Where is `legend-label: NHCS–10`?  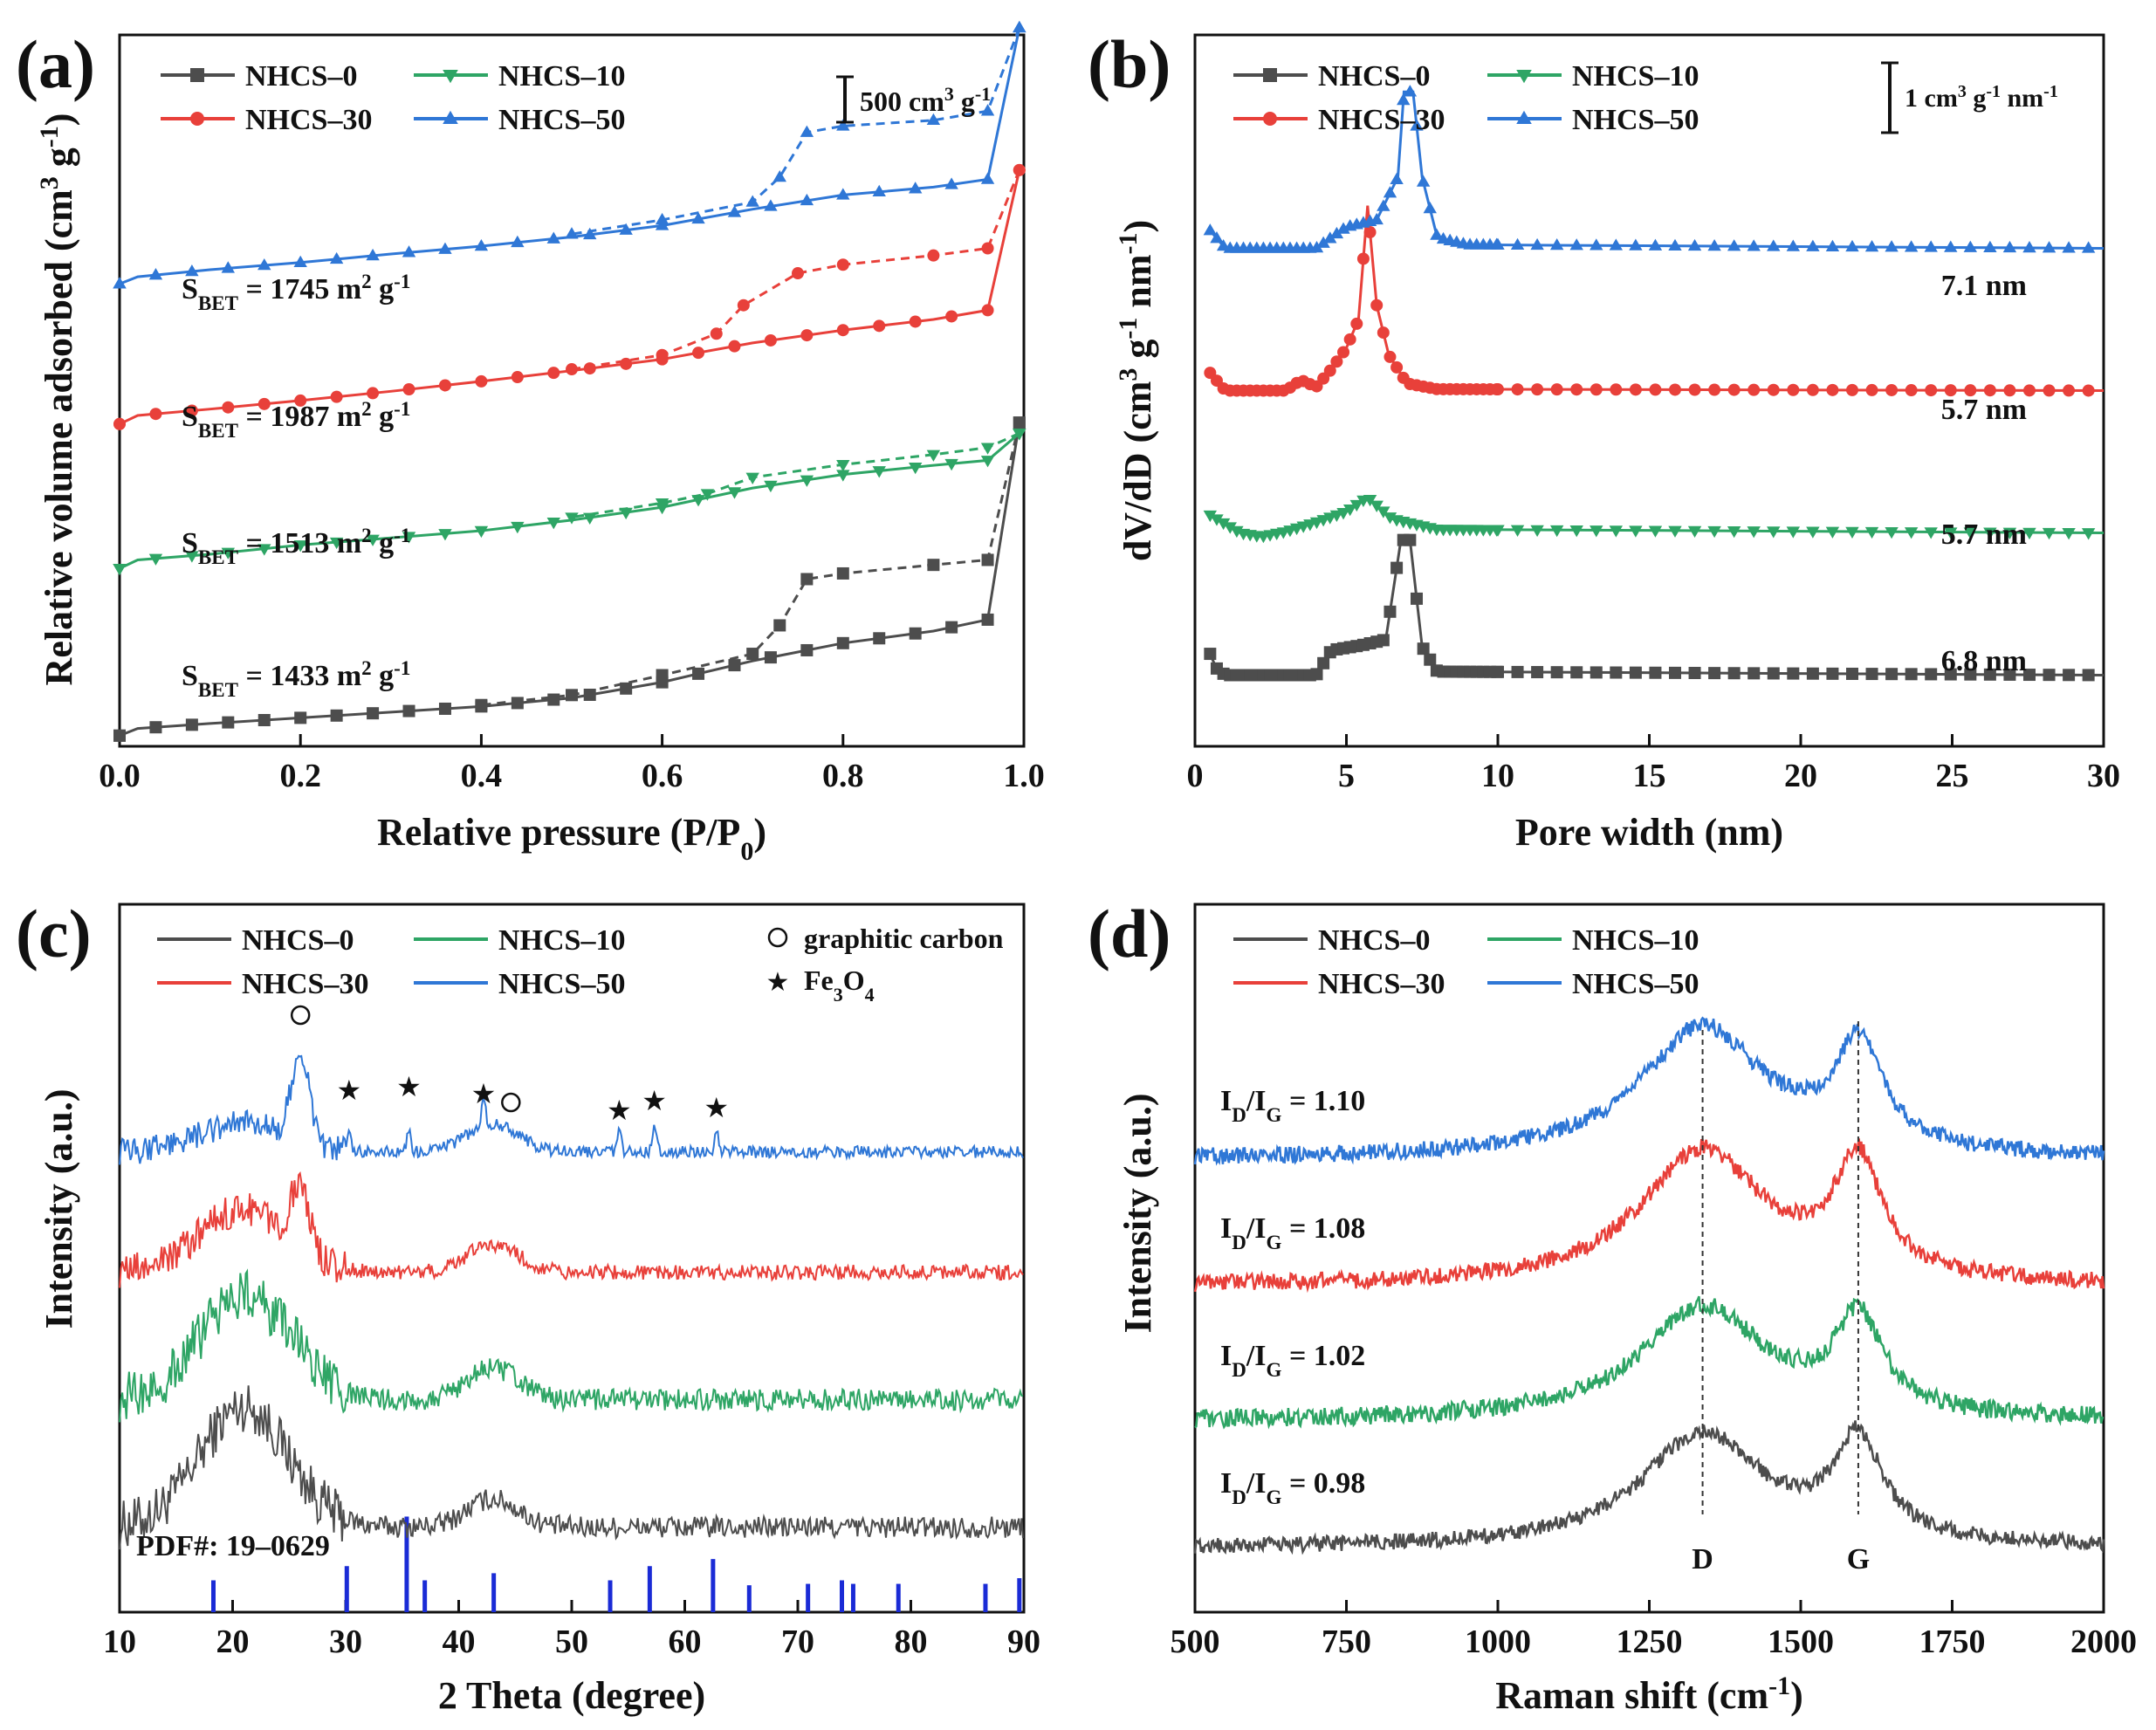
legend-label: NHCS–10 is located at coordinates (1635, 76).